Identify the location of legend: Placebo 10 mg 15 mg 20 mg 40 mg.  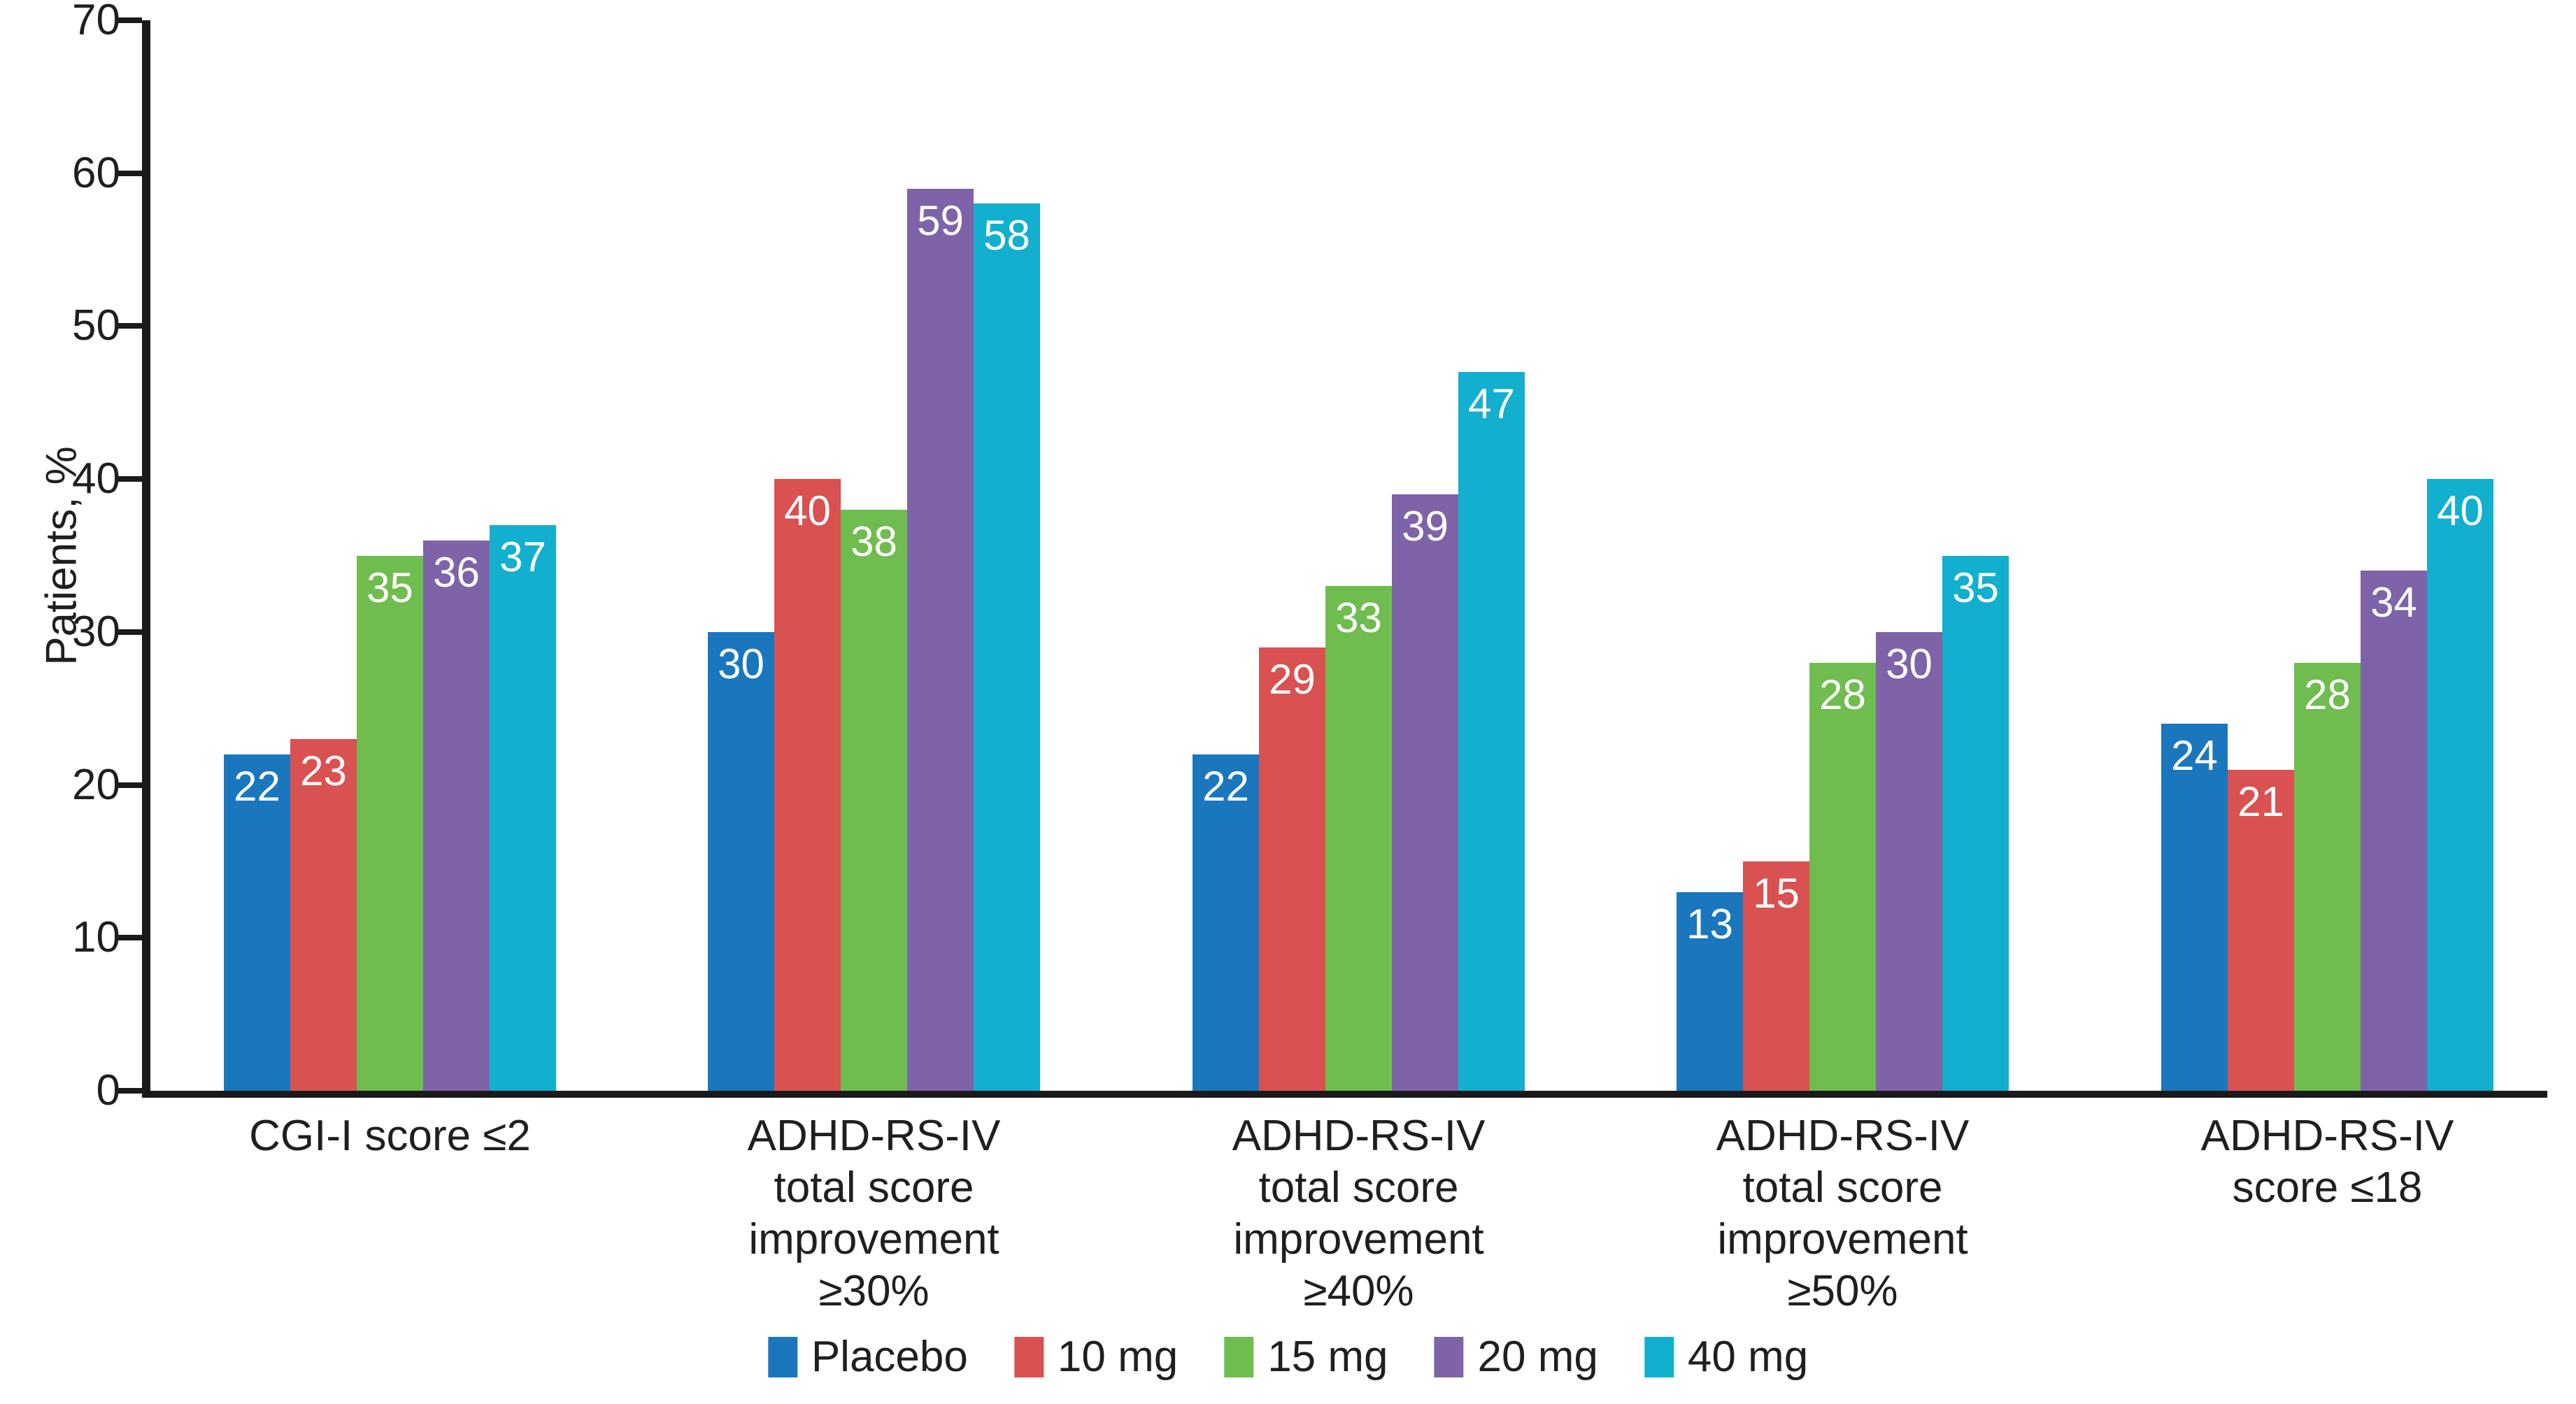
(1287, 1358).